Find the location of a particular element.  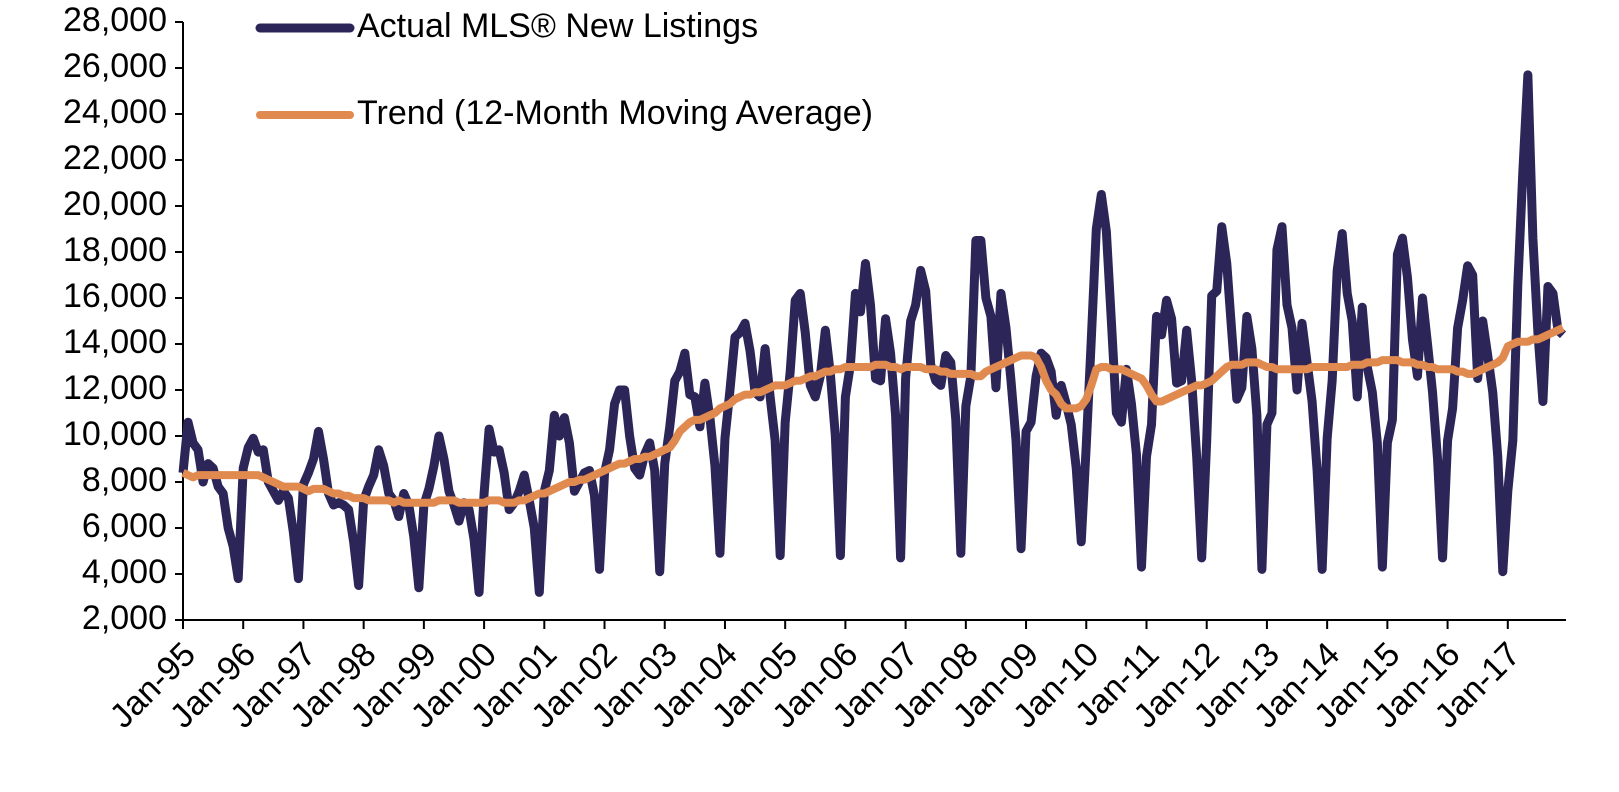

y-tick-label: 6,000 is located at coordinates (124, 526).